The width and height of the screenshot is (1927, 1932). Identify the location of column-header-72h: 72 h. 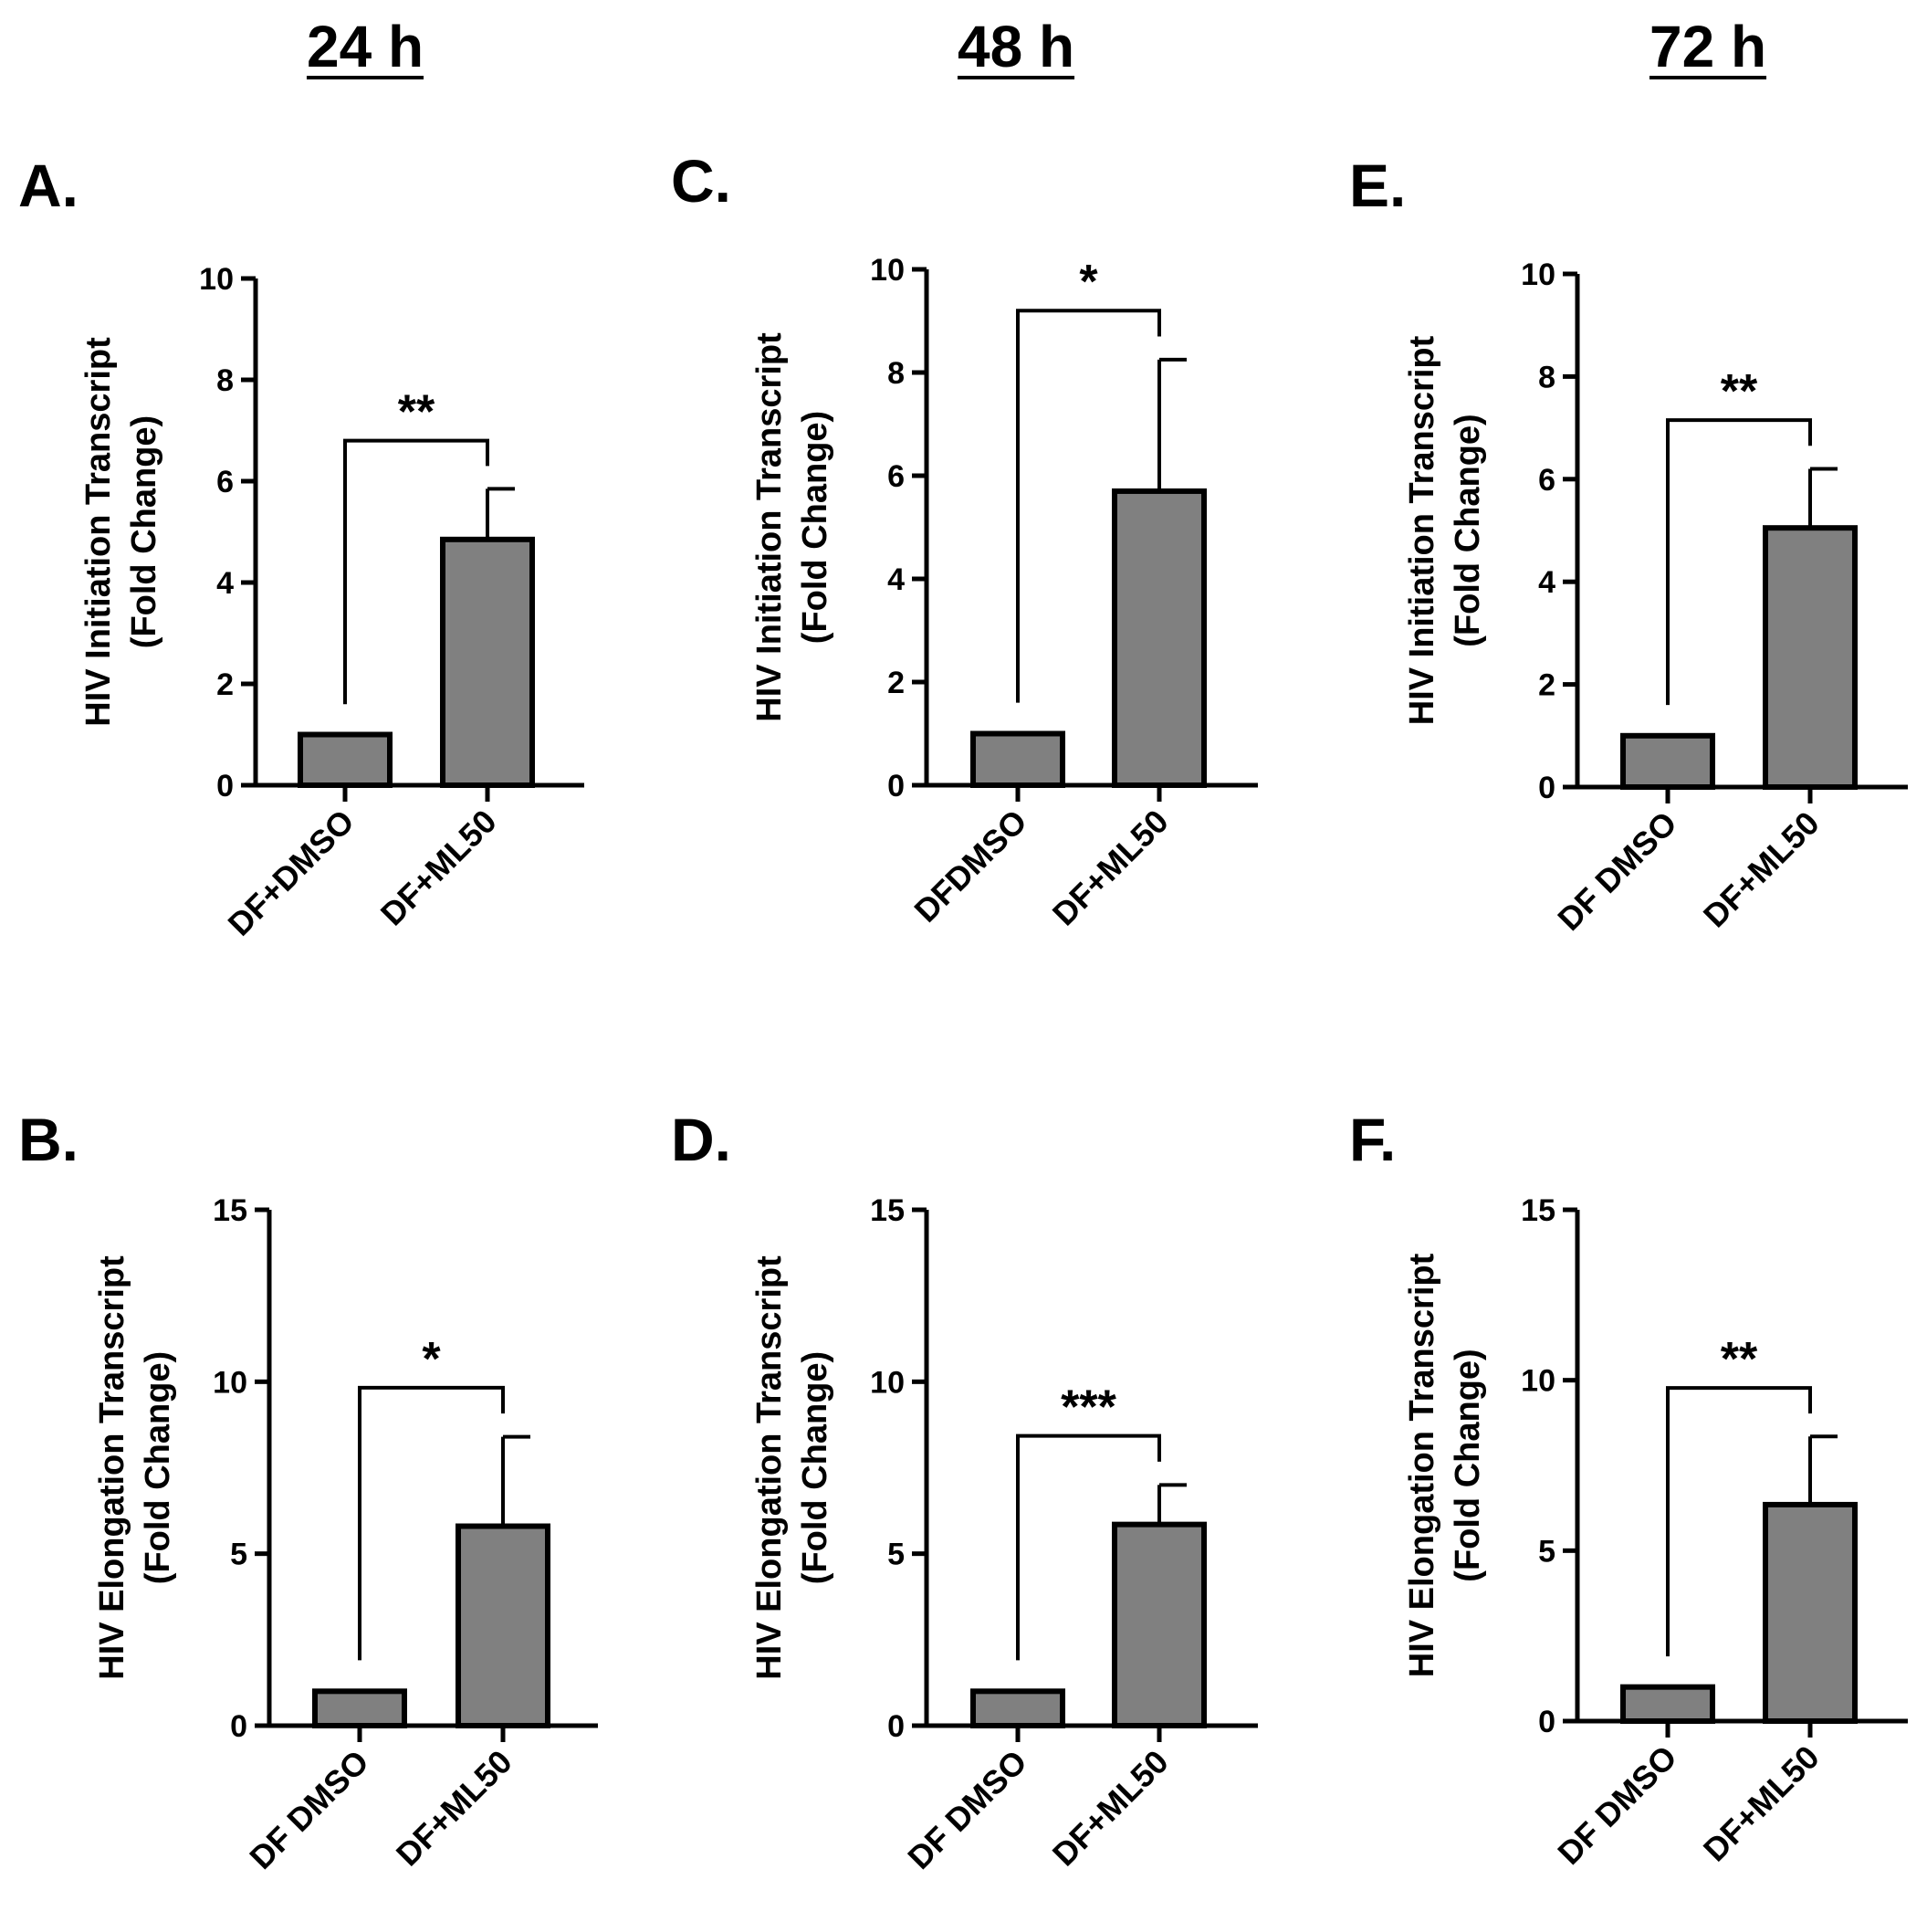
(1708, 46).